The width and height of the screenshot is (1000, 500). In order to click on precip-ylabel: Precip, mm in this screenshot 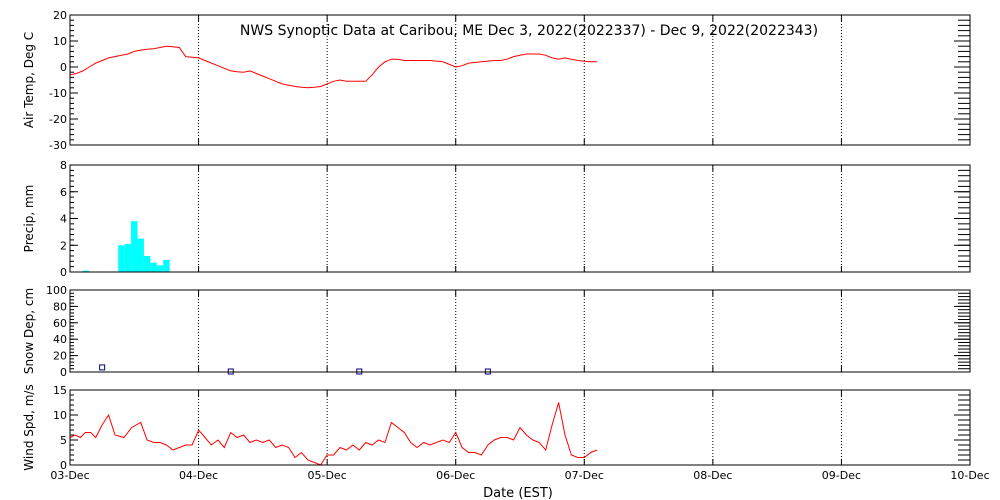, I will do `click(29, 219)`.